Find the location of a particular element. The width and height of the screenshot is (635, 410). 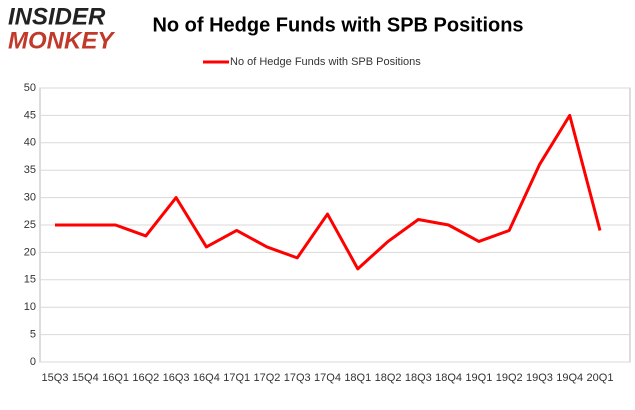

x-tick-label: 16Q3 is located at coordinates (176, 378).